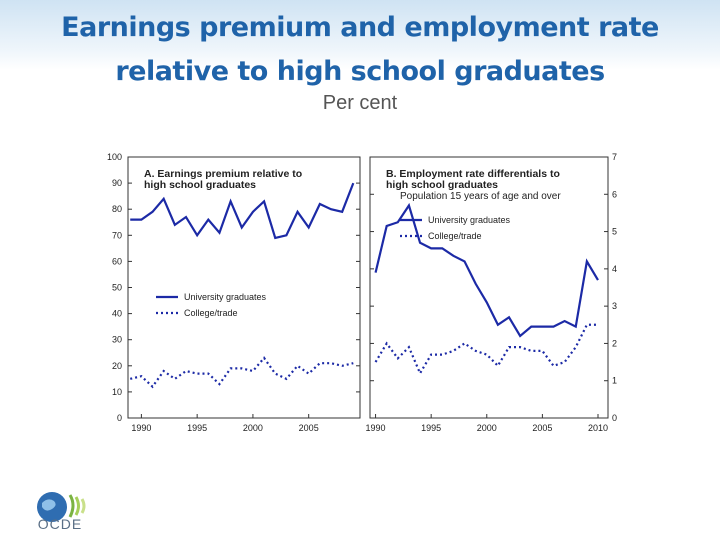 The image size is (720, 540). I want to click on y-tick-label: 80, so click(117, 209).